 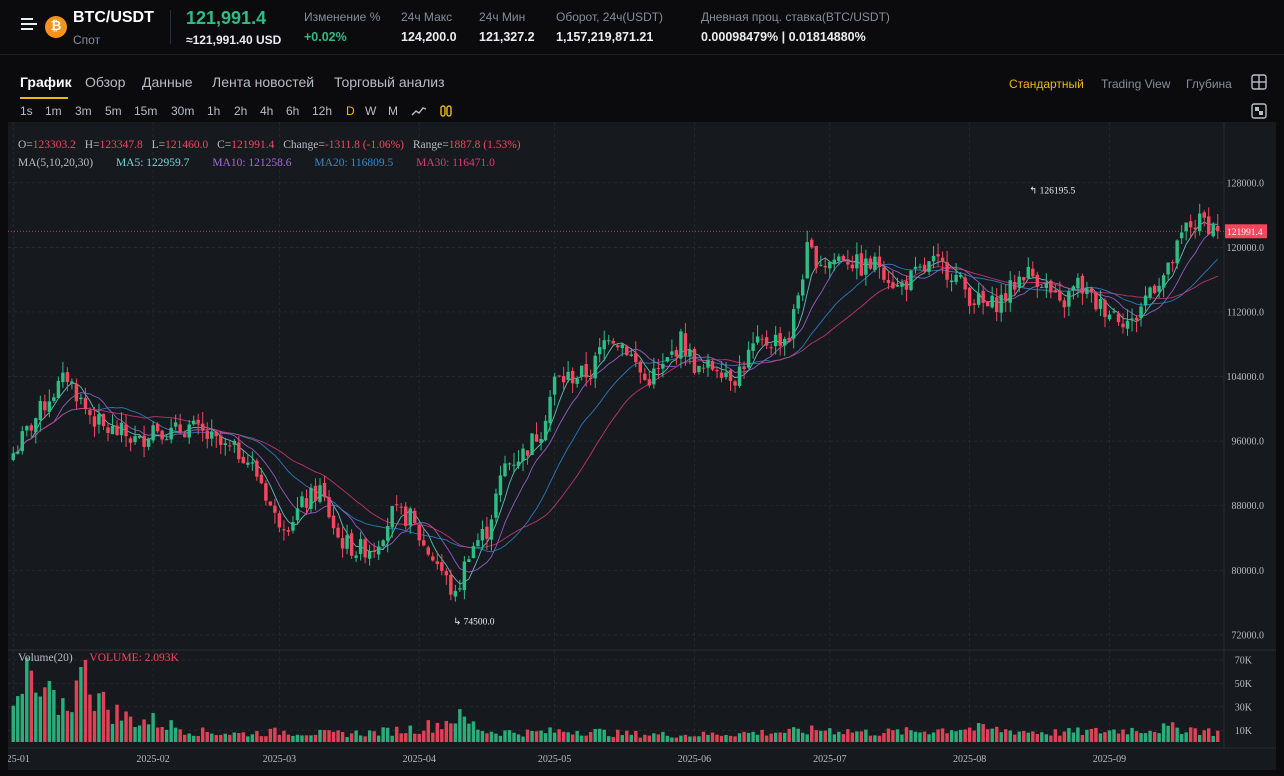 I want to click on view-trading-view: Trading View, so click(x=1136, y=84).